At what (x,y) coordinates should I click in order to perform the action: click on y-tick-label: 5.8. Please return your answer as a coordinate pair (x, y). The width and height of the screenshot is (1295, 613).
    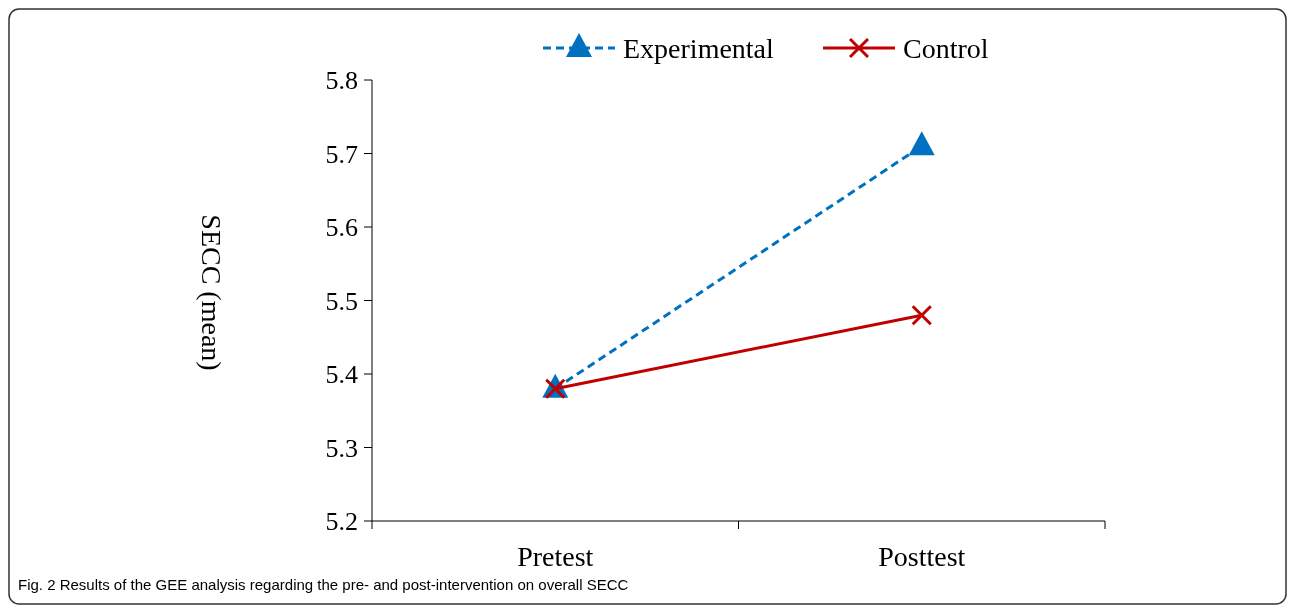
    Looking at the image, I should click on (341, 81).